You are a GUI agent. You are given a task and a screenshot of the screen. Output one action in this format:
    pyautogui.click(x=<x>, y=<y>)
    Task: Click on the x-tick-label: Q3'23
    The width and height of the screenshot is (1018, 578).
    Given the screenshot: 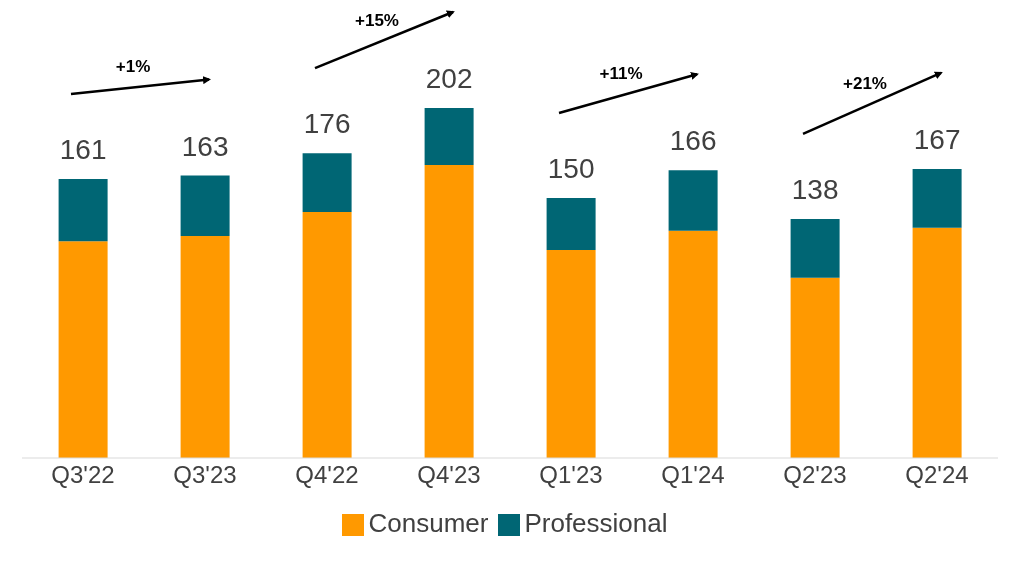 What is the action you would take?
    pyautogui.click(x=205, y=475)
    